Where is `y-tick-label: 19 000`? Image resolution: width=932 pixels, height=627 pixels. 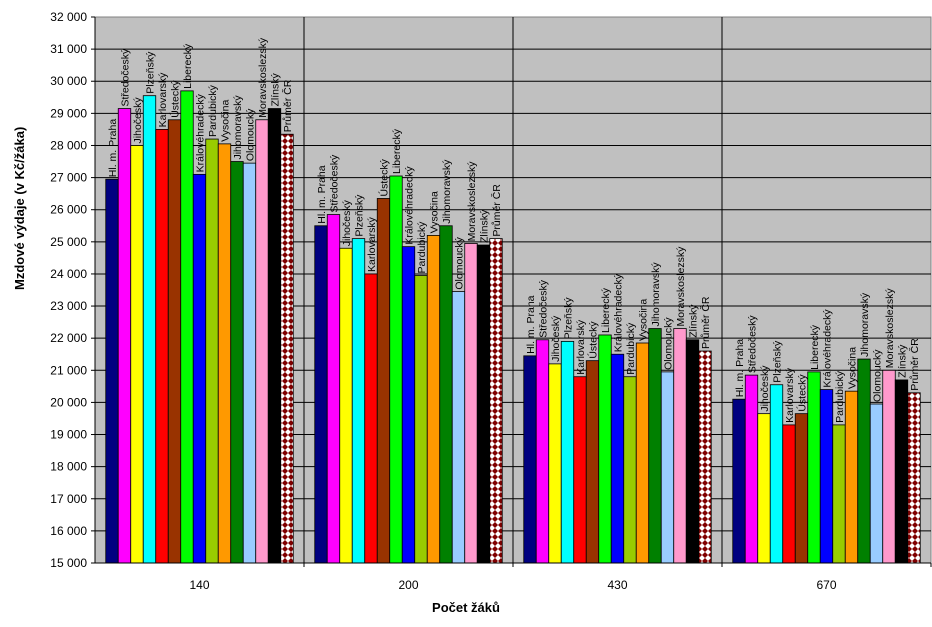 y-tick-label: 19 000 is located at coordinates (68, 435).